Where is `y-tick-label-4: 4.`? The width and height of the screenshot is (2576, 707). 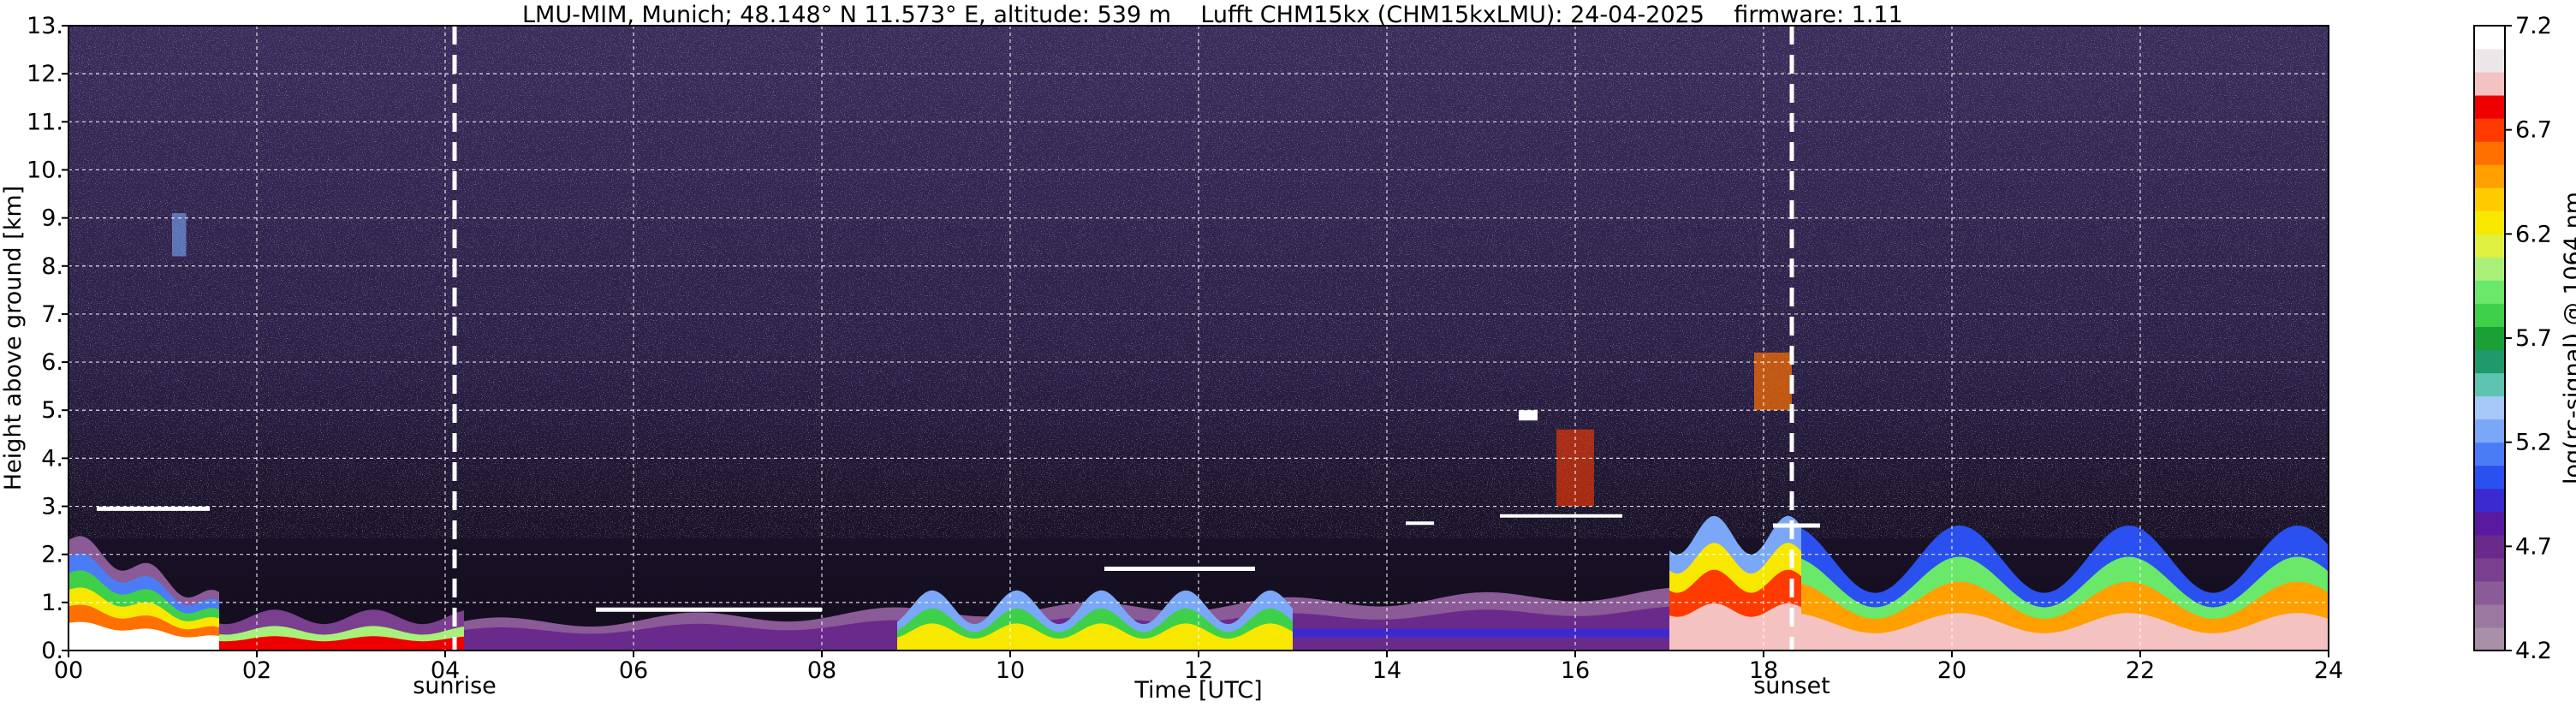 y-tick-label-4: 4. is located at coordinates (52, 459).